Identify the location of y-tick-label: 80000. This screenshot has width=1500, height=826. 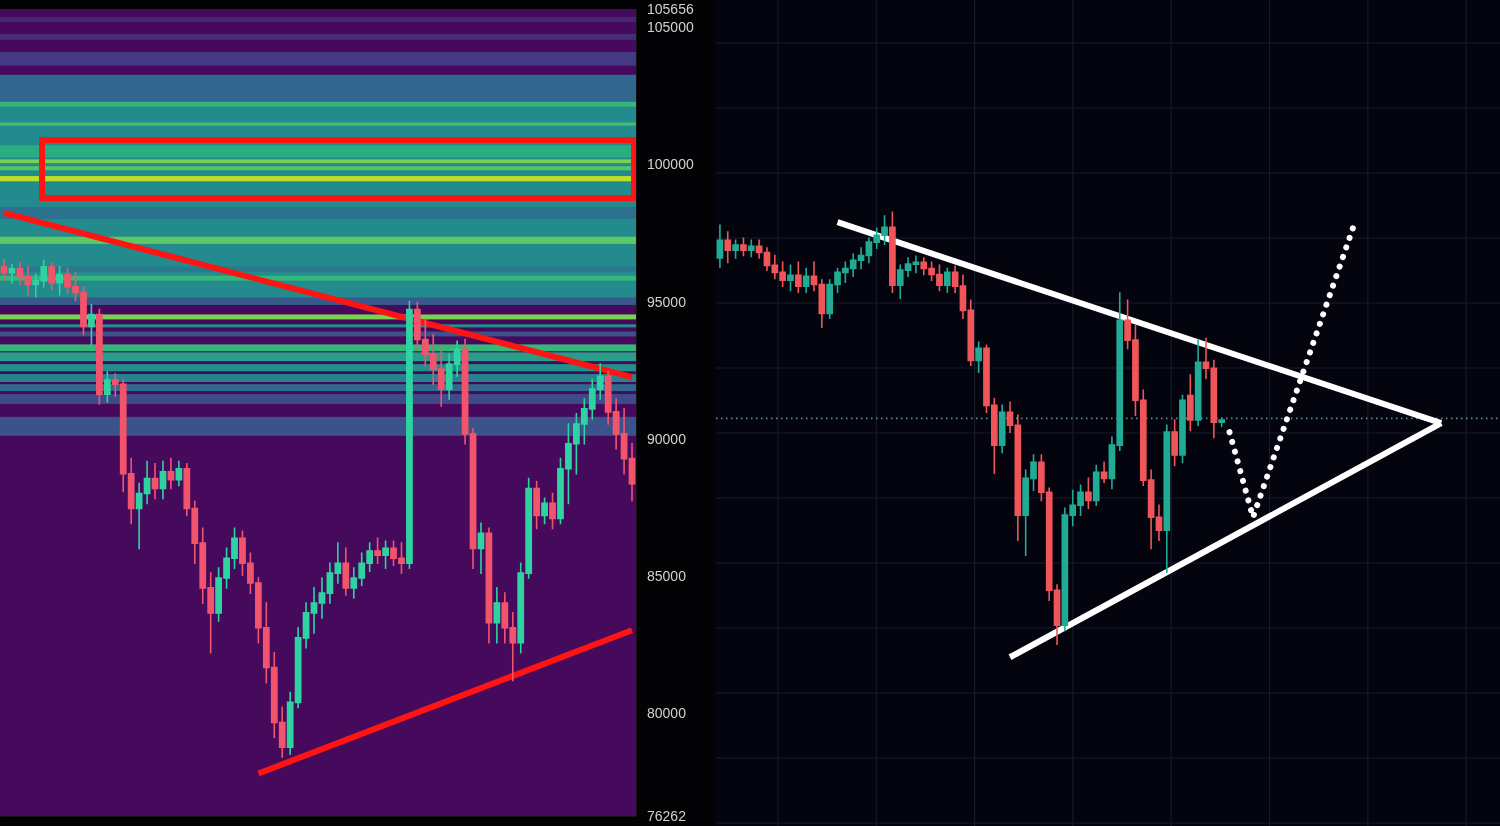
(667, 713).